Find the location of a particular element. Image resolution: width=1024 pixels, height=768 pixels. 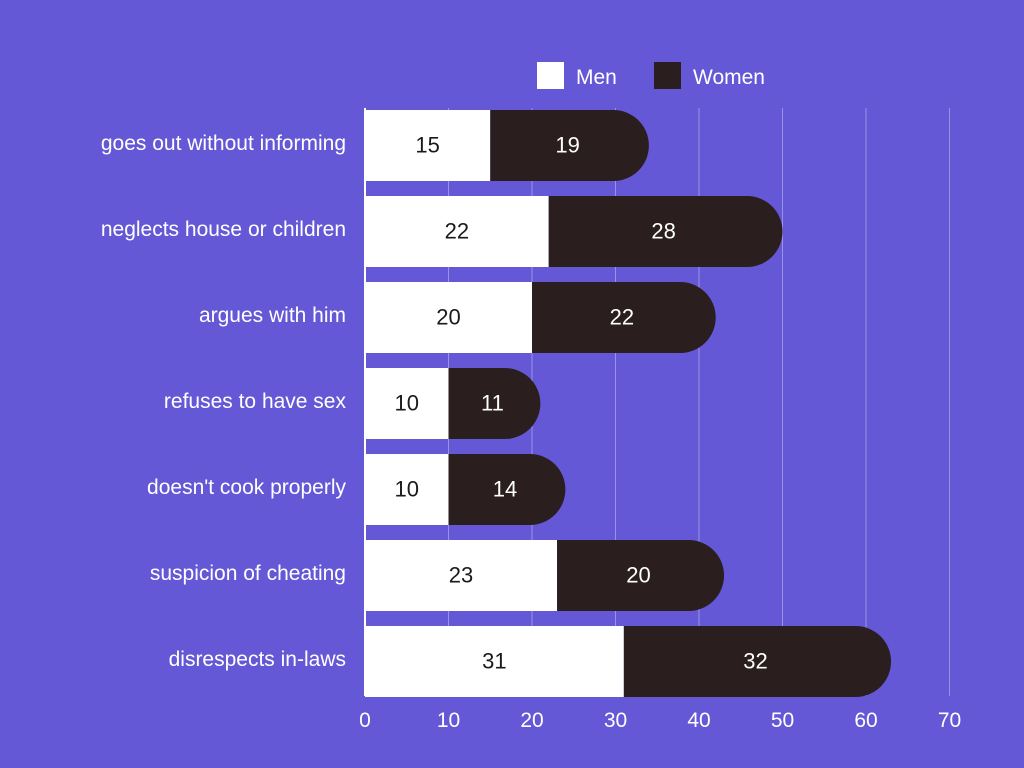

bar-women-value-label: 11 is located at coordinates (492, 402).